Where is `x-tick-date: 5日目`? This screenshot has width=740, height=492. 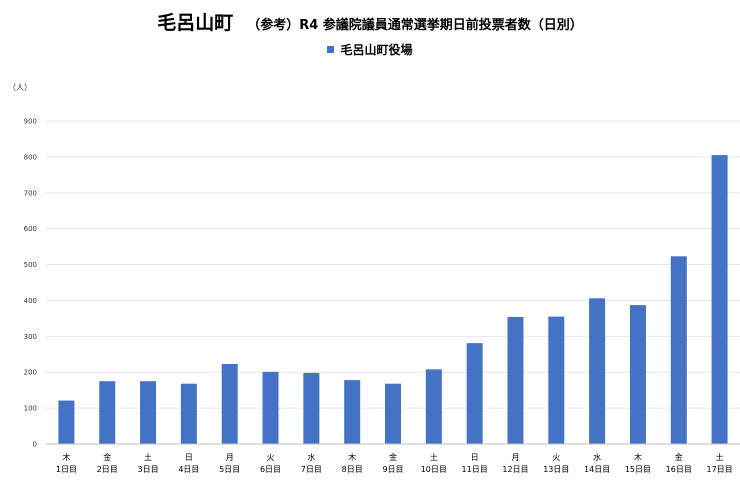
x-tick-date: 5日目 is located at coordinates (229, 469).